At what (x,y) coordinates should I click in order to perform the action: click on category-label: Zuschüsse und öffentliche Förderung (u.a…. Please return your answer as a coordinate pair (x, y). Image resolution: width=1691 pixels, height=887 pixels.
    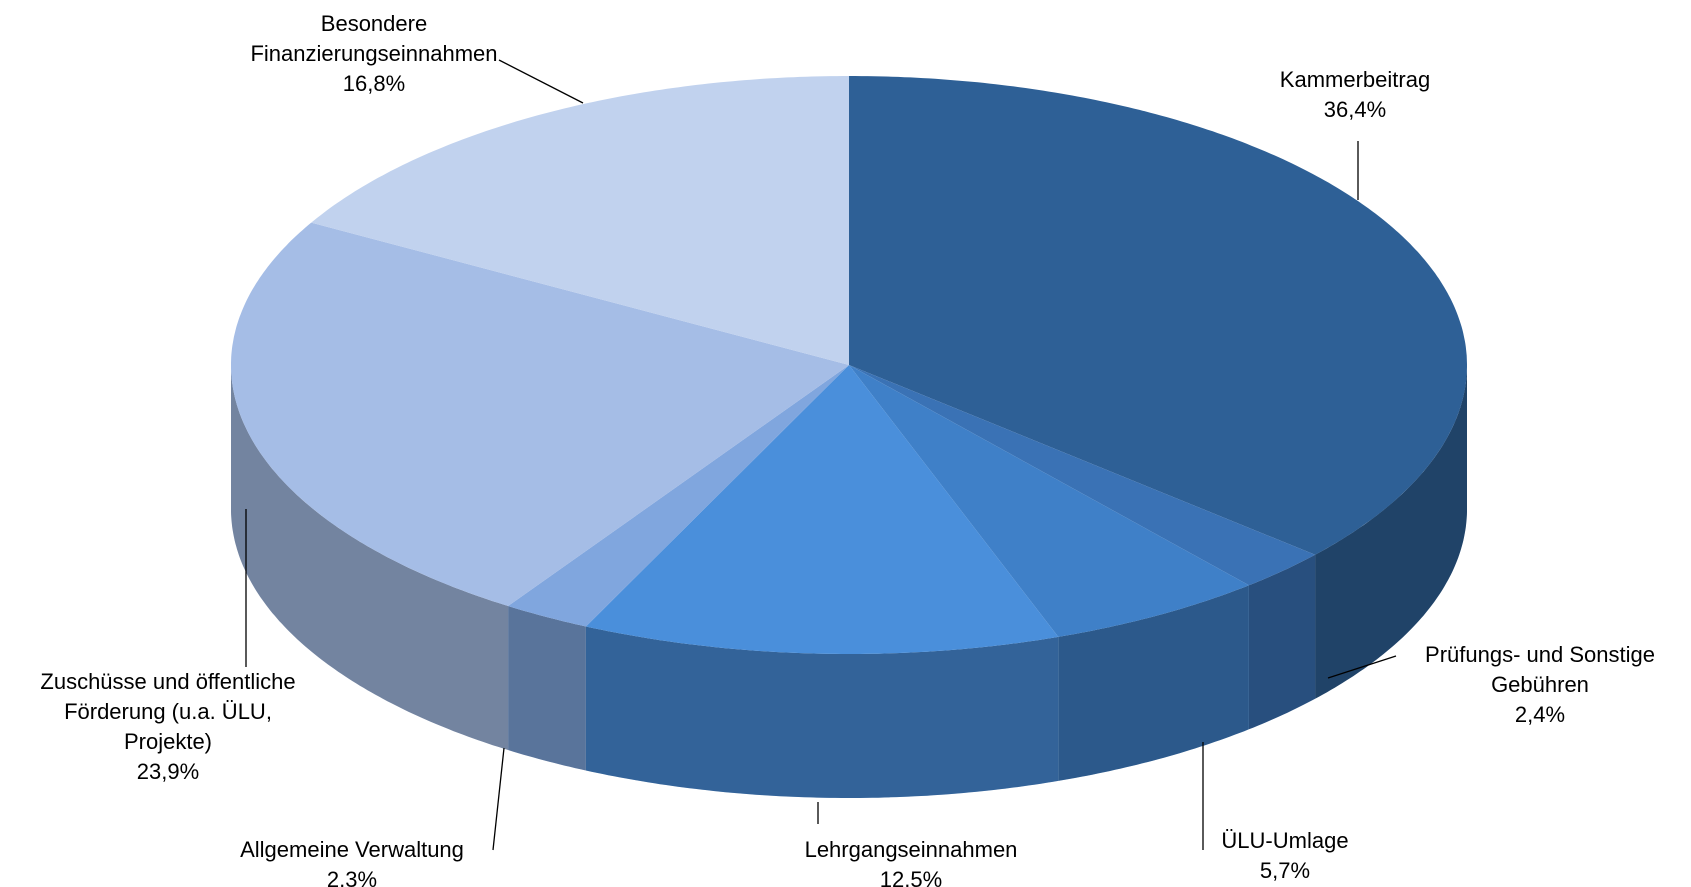
    Looking at the image, I should click on (168, 711).